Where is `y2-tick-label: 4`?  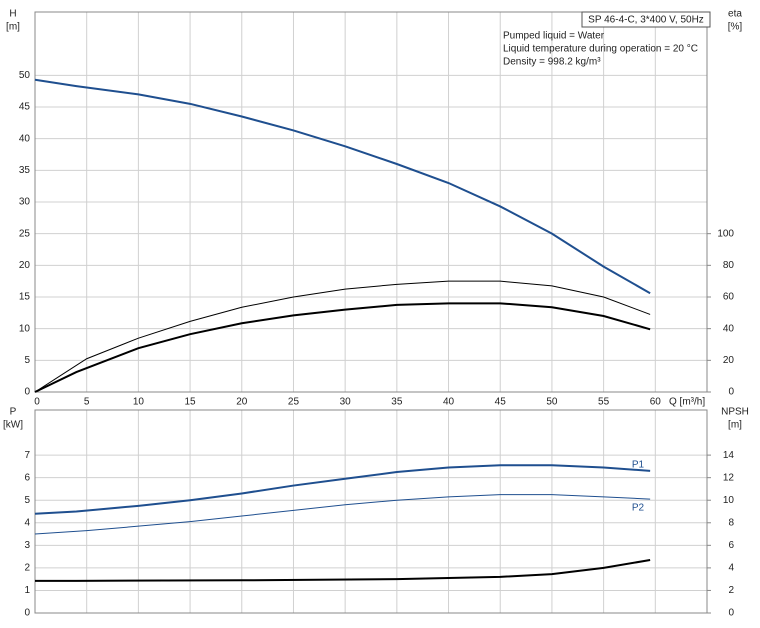 y2-tick-label: 4 is located at coordinates (731, 568).